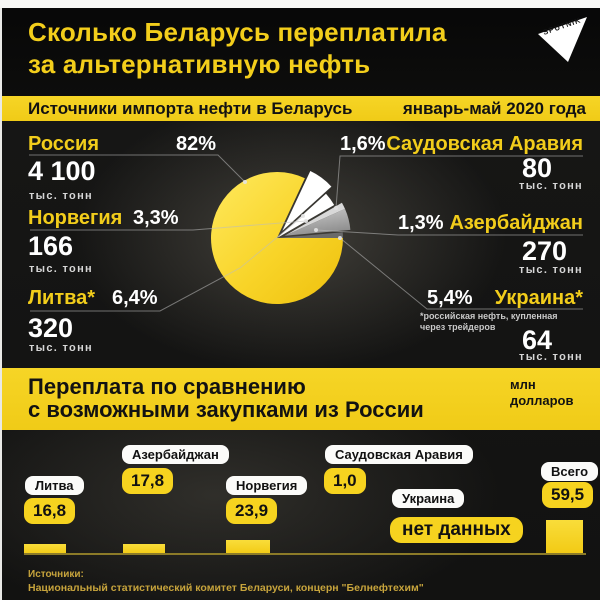  What do you see at coordinates (61, 348) in the screenshot?
I see `pie-unit-lithuania: тыс. тонн` at bounding box center [61, 348].